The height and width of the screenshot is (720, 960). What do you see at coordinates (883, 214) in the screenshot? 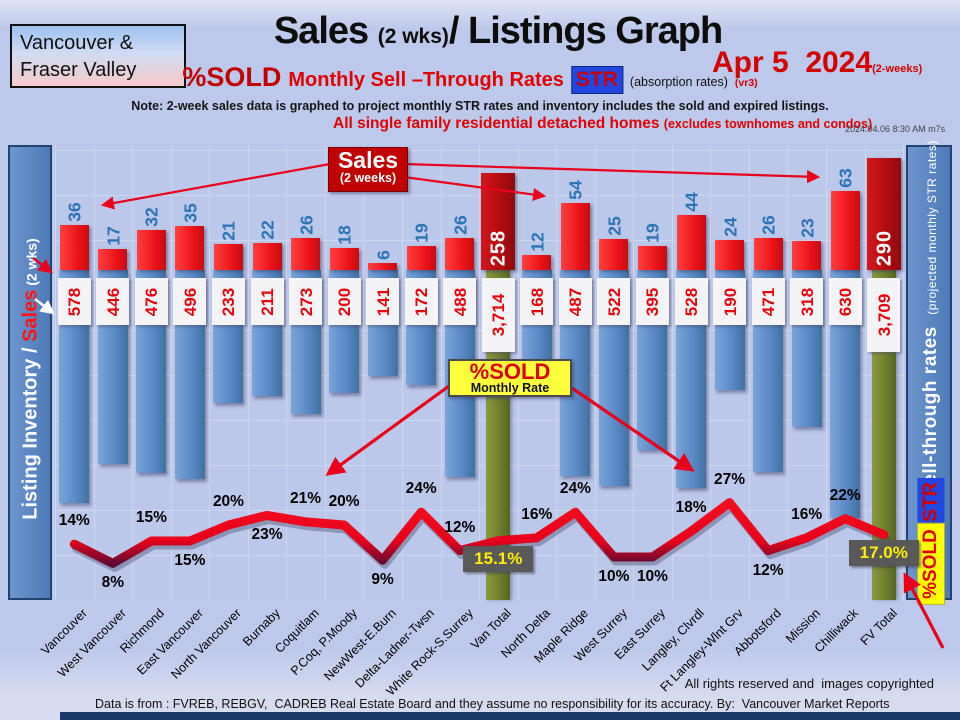
I see `total-sales-bar` at bounding box center [883, 214].